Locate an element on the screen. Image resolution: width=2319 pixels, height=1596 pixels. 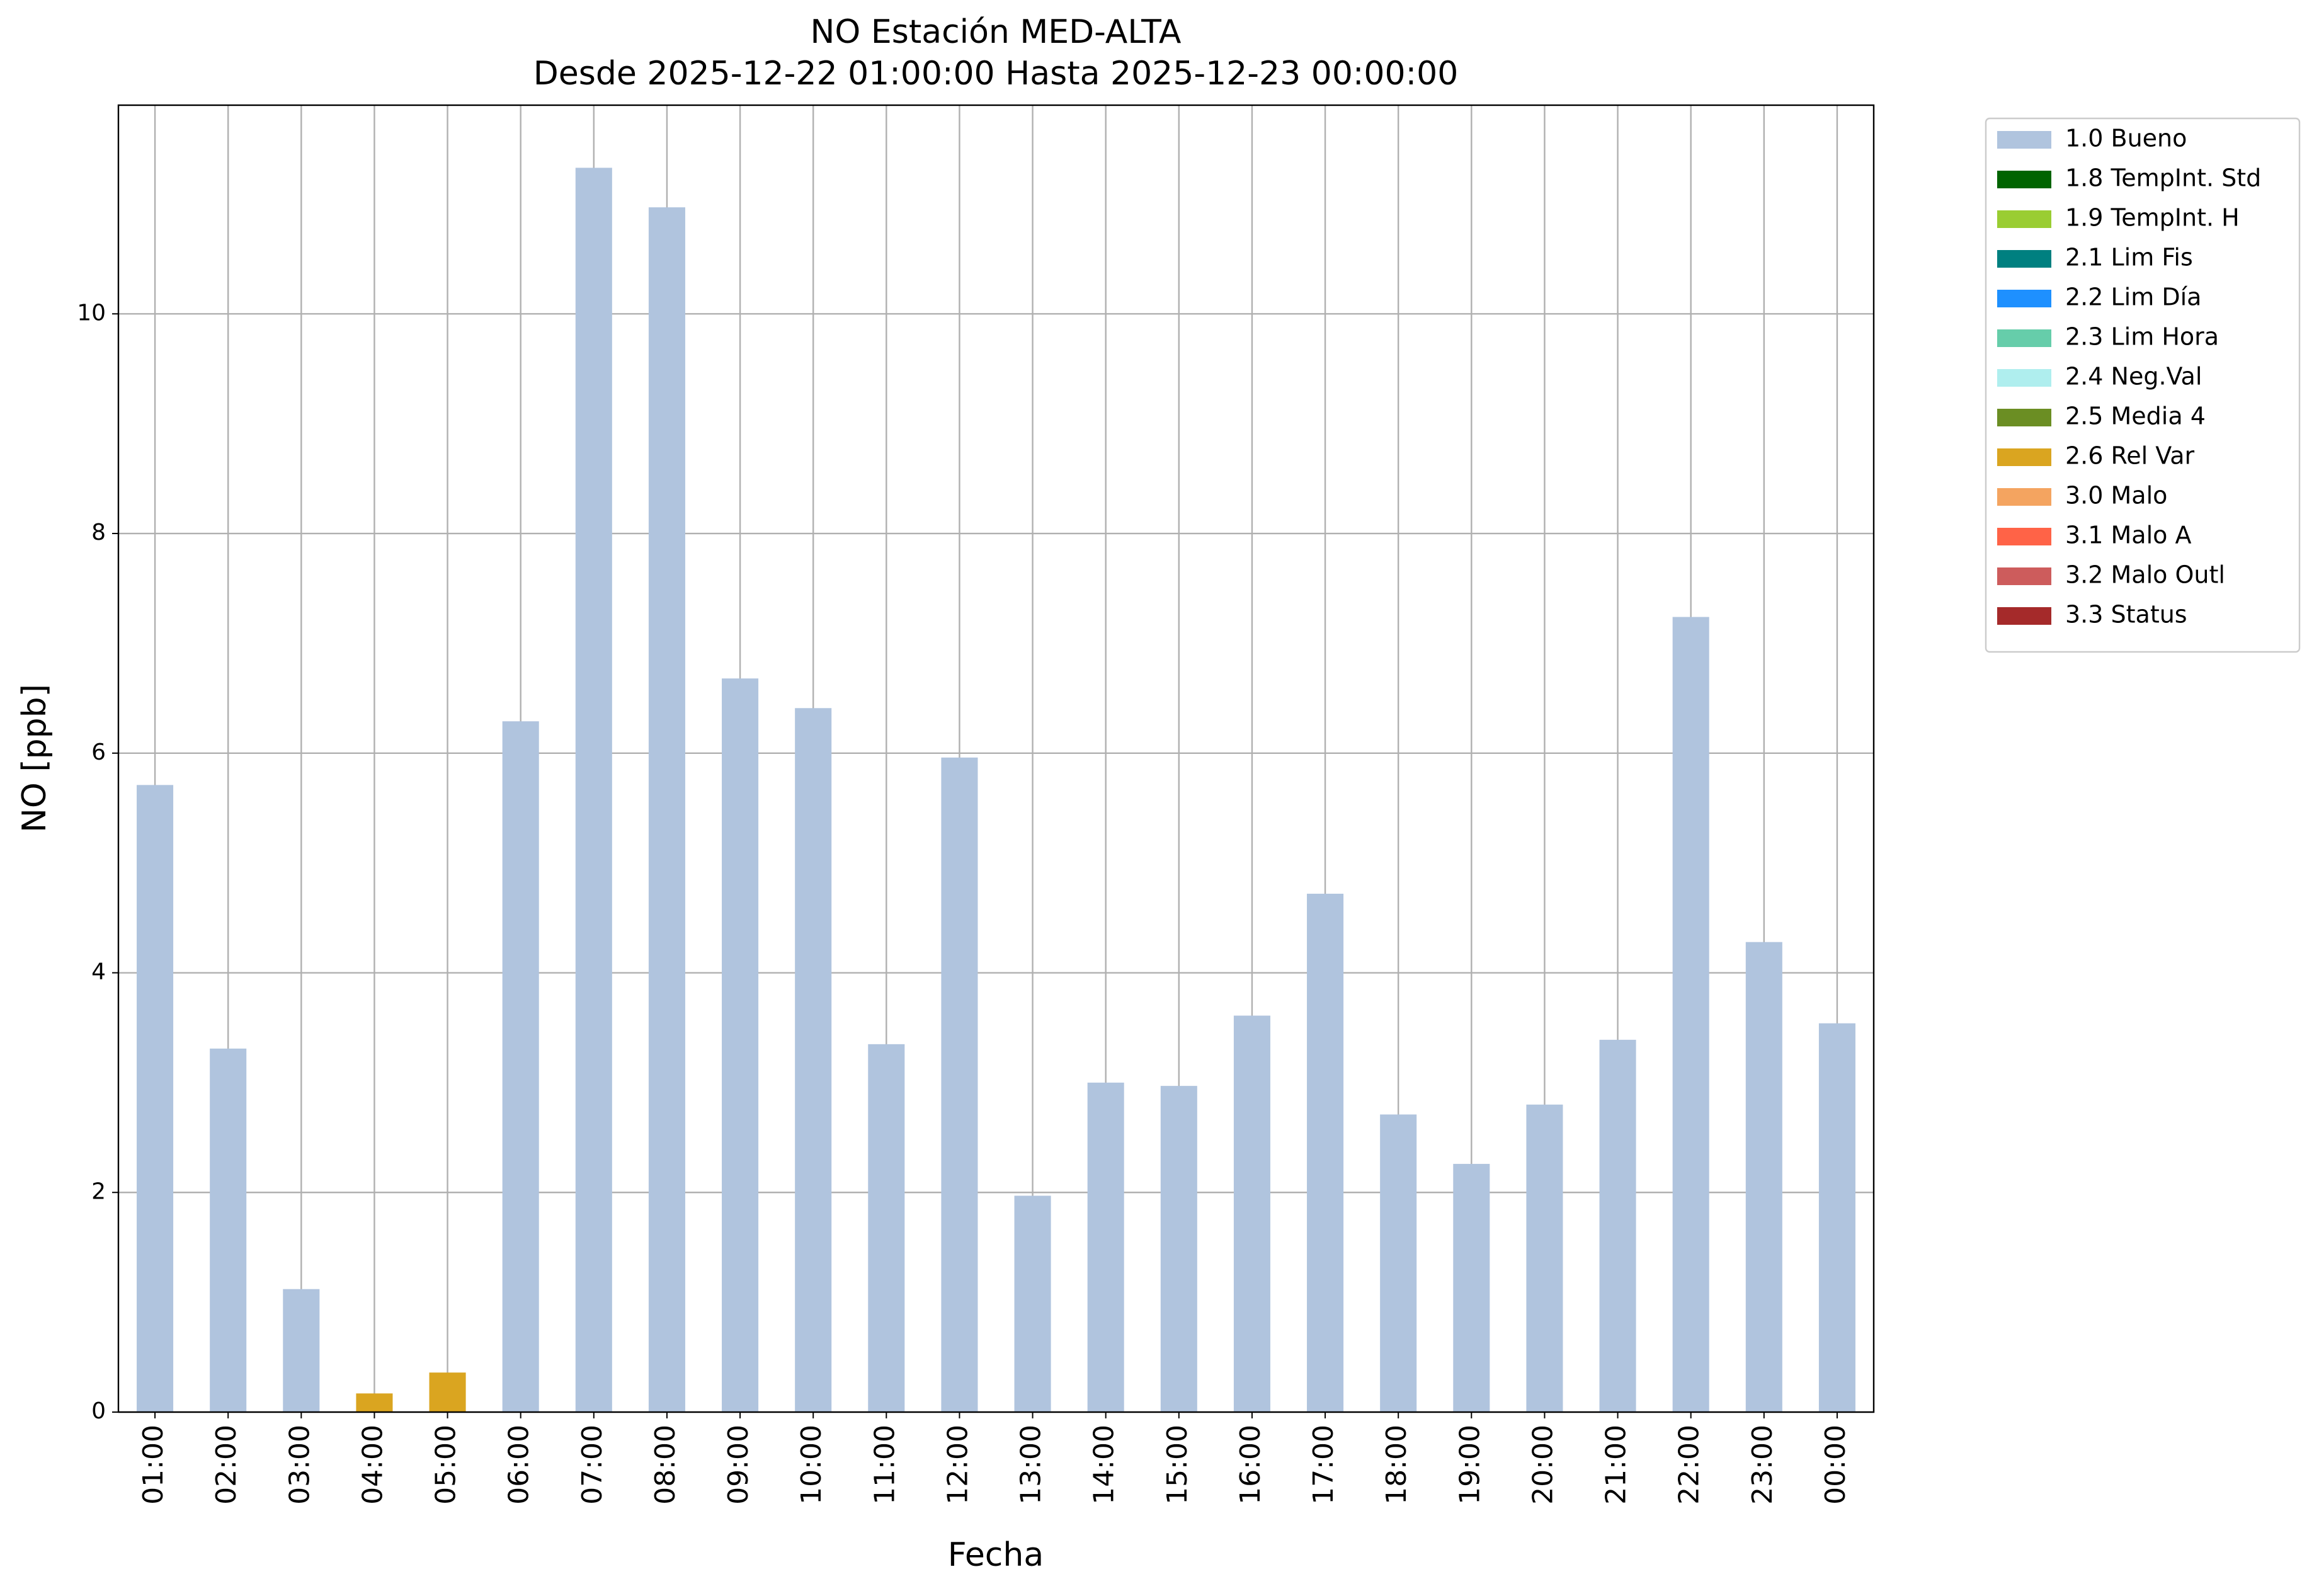
x-tick-label: 22:00 is located at coordinates (1689, 1465).